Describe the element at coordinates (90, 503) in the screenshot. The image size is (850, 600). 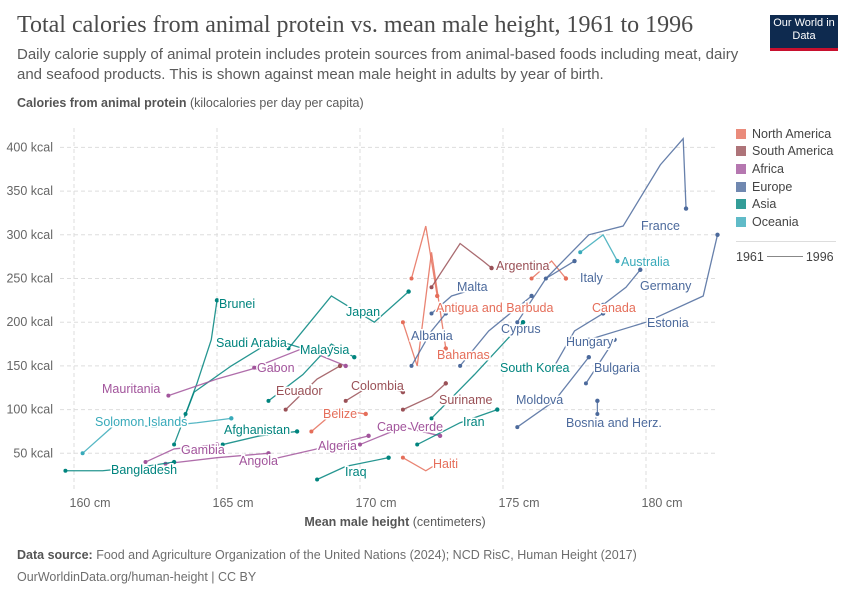
I see `x-tick-label: 160 cm` at that location.